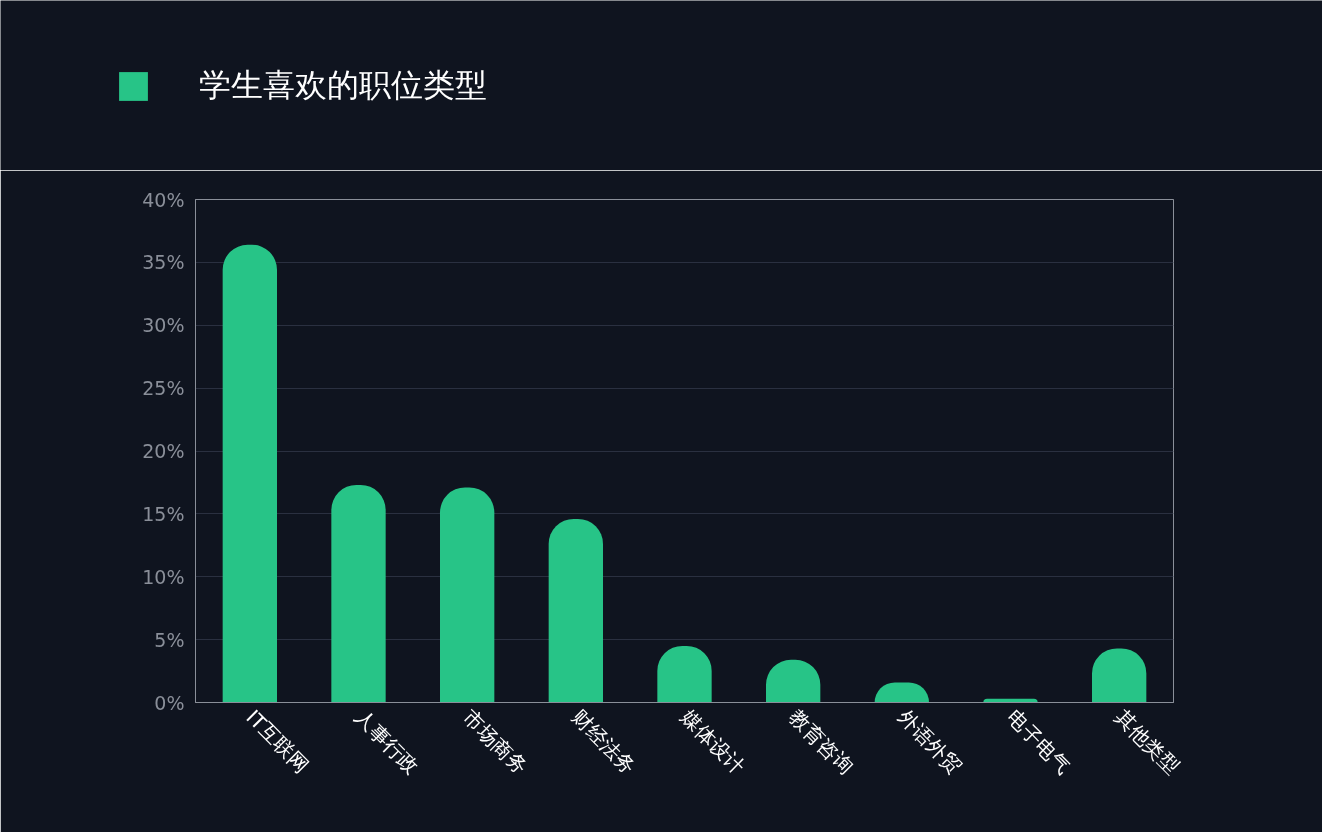  Describe the element at coordinates (821, 742) in the screenshot. I see `x-tick-label: 教育咨询` at that location.